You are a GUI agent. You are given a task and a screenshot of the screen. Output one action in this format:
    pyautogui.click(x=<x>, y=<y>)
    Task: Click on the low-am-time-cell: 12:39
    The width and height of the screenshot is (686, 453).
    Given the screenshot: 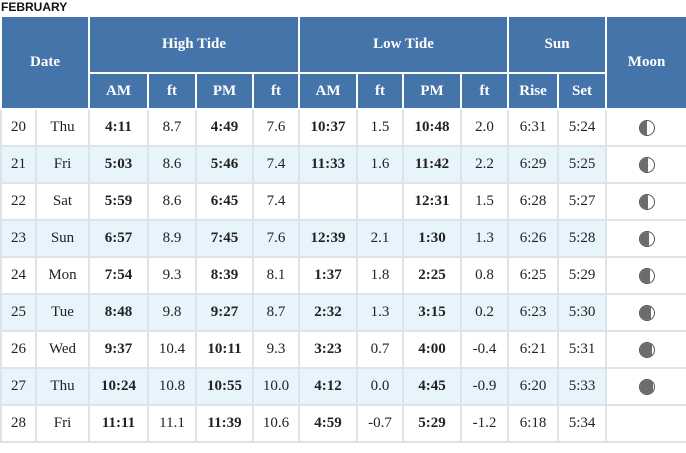 What is the action you would take?
    pyautogui.click(x=328, y=238)
    